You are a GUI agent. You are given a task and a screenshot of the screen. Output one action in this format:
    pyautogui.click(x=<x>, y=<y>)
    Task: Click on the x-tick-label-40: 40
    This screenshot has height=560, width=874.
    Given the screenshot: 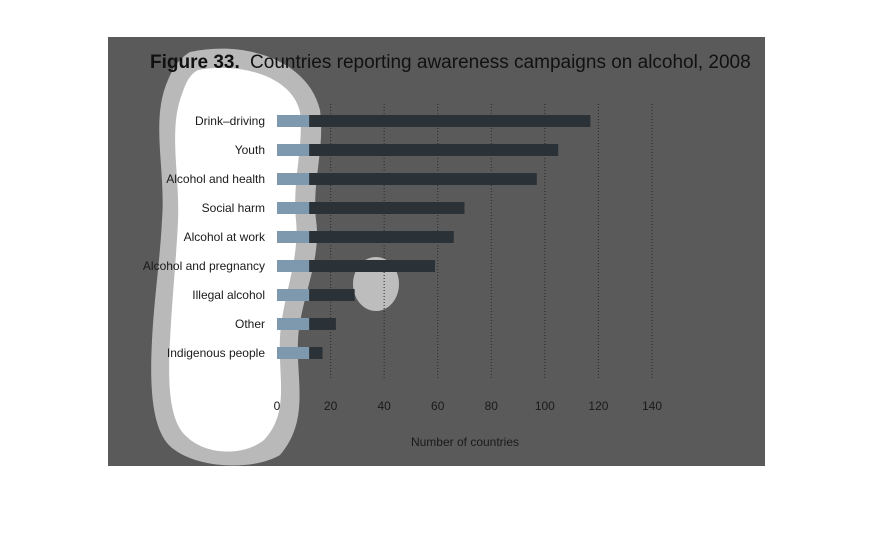 What is the action you would take?
    pyautogui.click(x=384, y=406)
    